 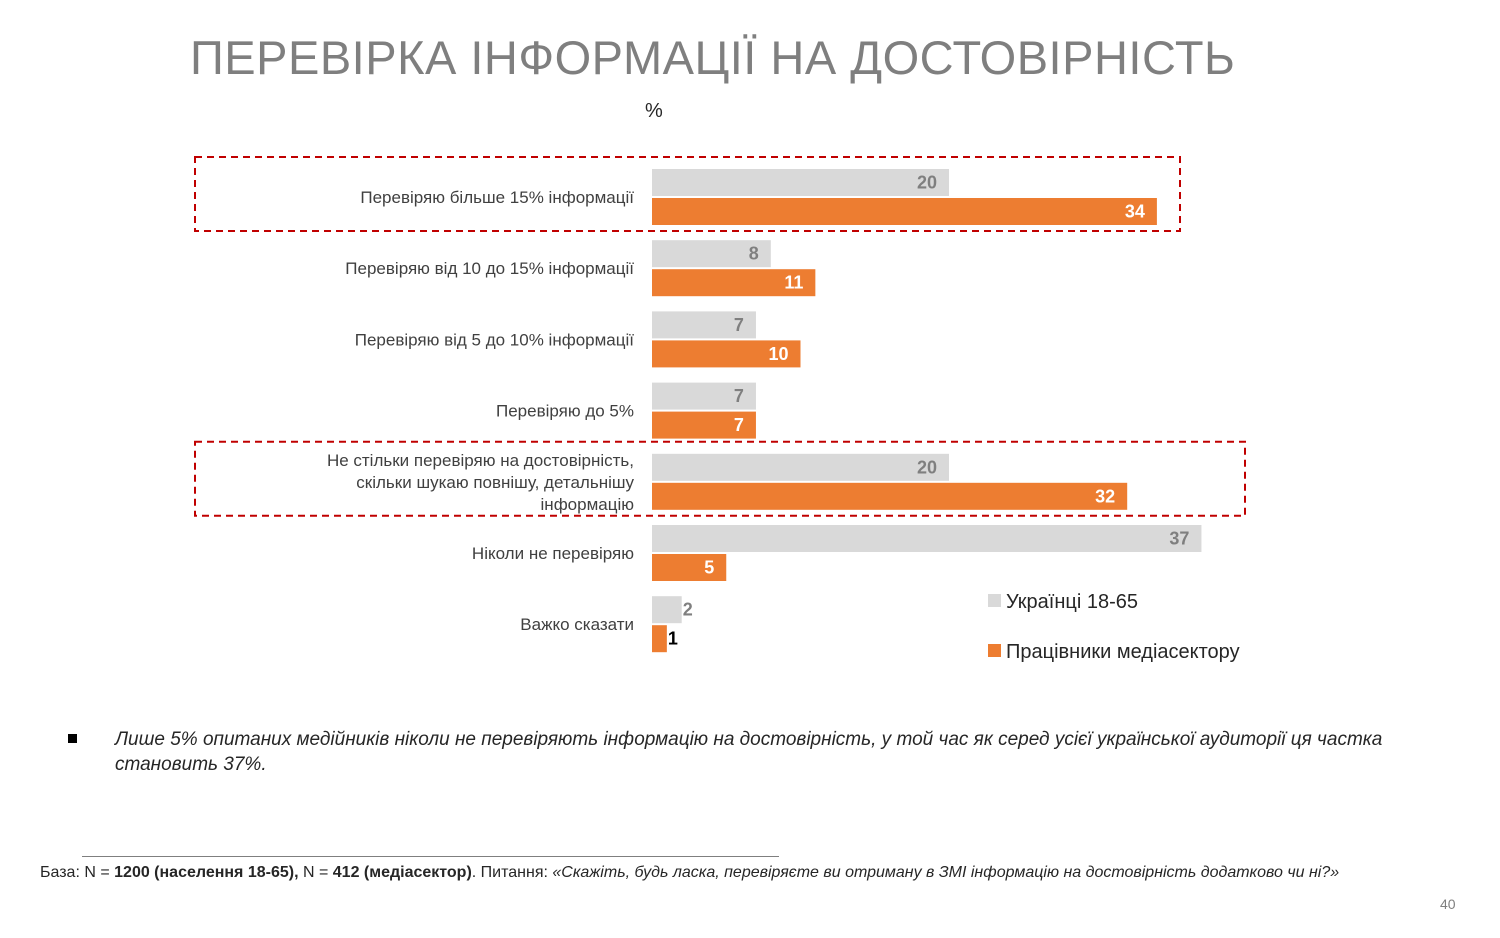 I want to click on category-label: Перевіряю від 10 до 15% інформації, so click(x=489, y=268).